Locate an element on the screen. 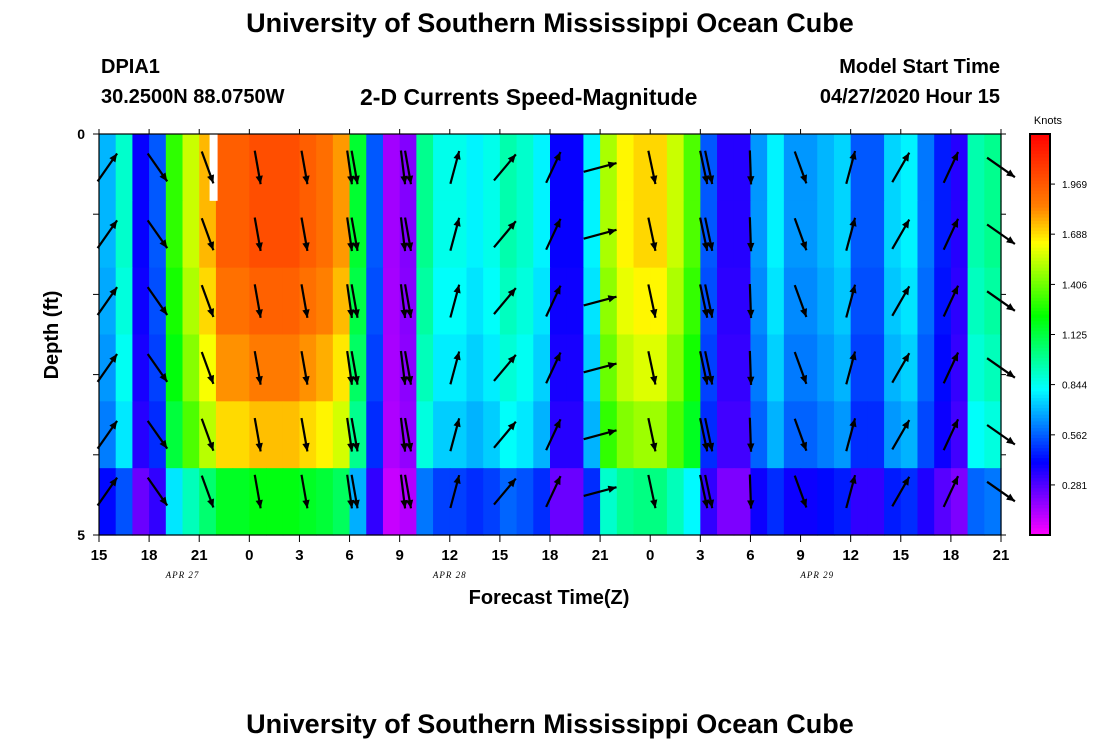 The height and width of the screenshot is (750, 1100). colorbar-label: 1.406 is located at coordinates (1074, 285).